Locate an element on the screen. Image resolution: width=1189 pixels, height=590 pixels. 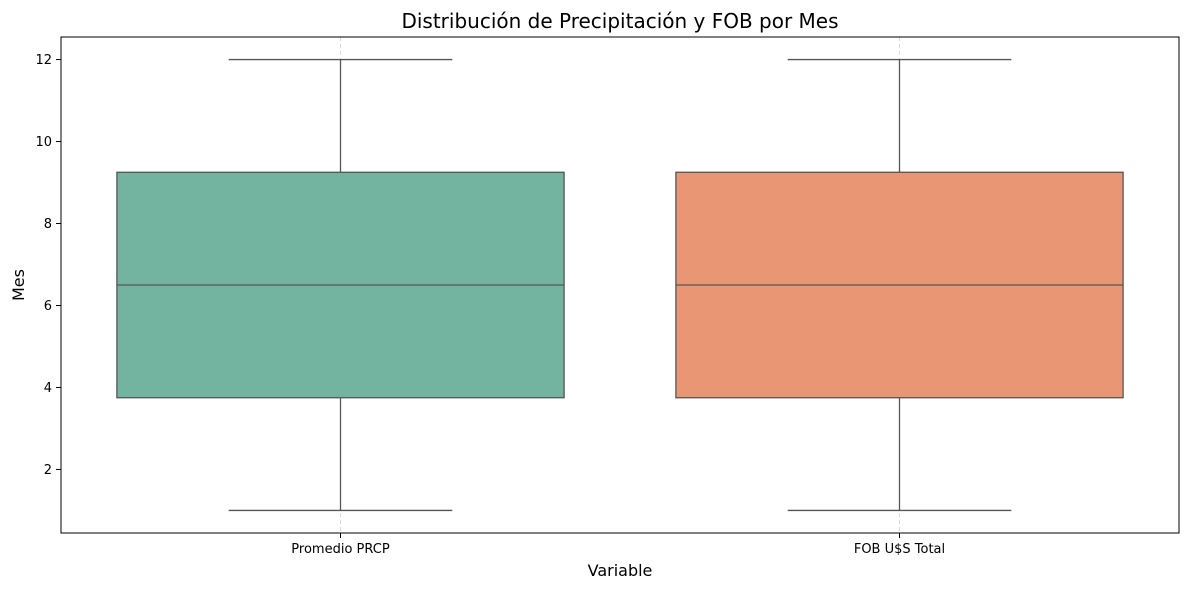
x-tick-label: FOB U$S Total is located at coordinates (899, 549).